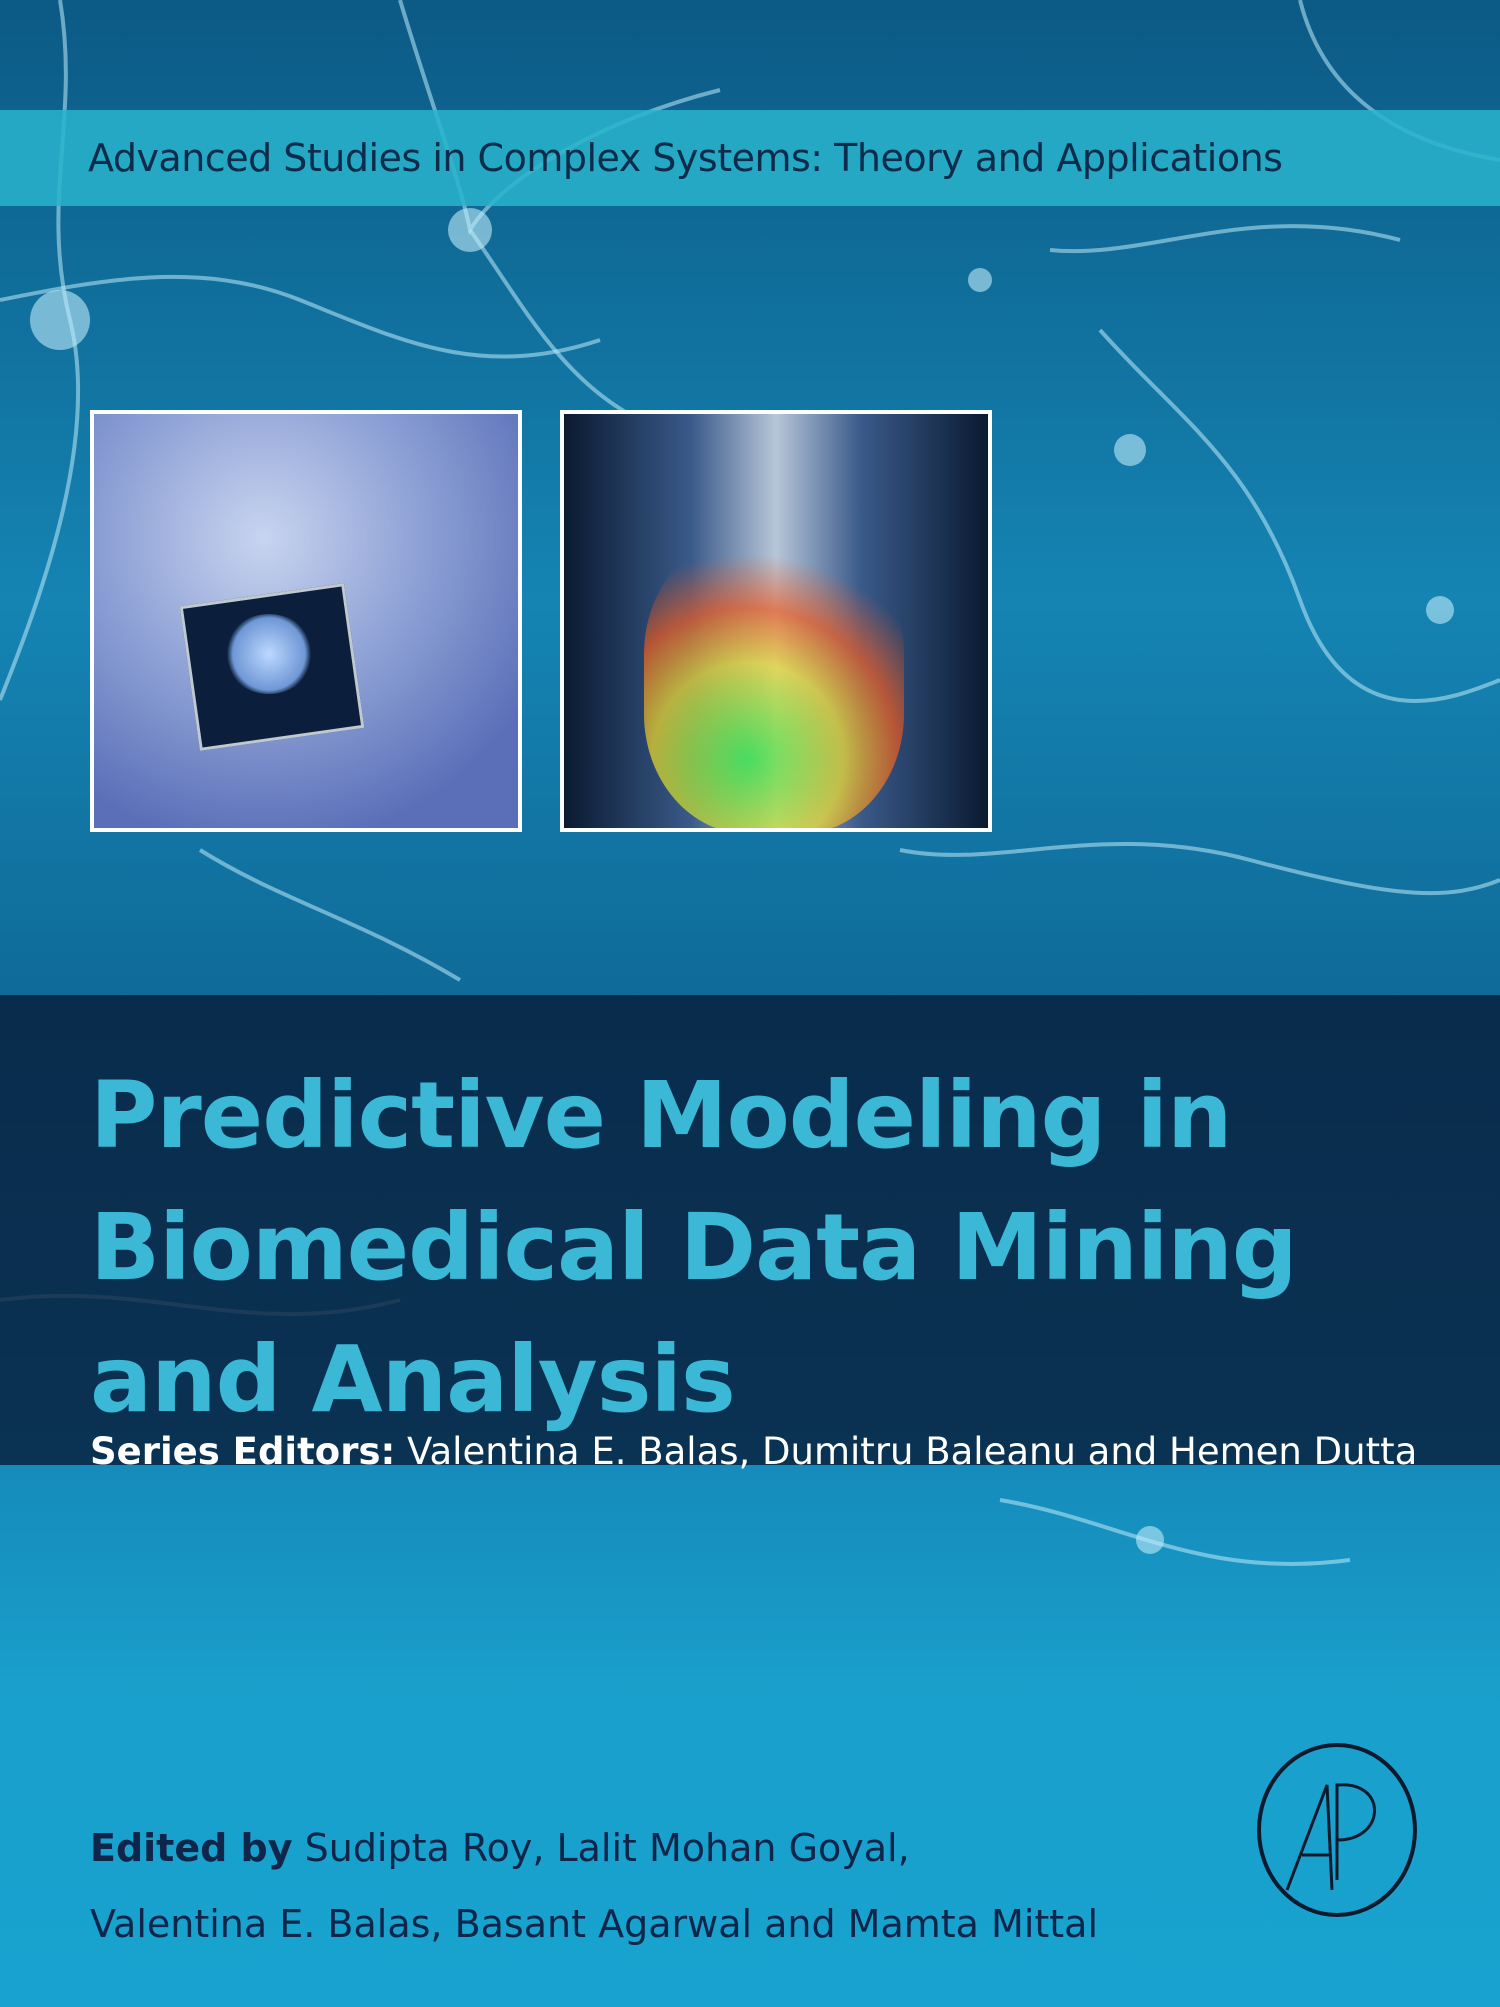 This screenshot has width=1500, height=2007. Describe the element at coordinates (774, 681) in the screenshot. I see `heatmap-overlay` at that location.